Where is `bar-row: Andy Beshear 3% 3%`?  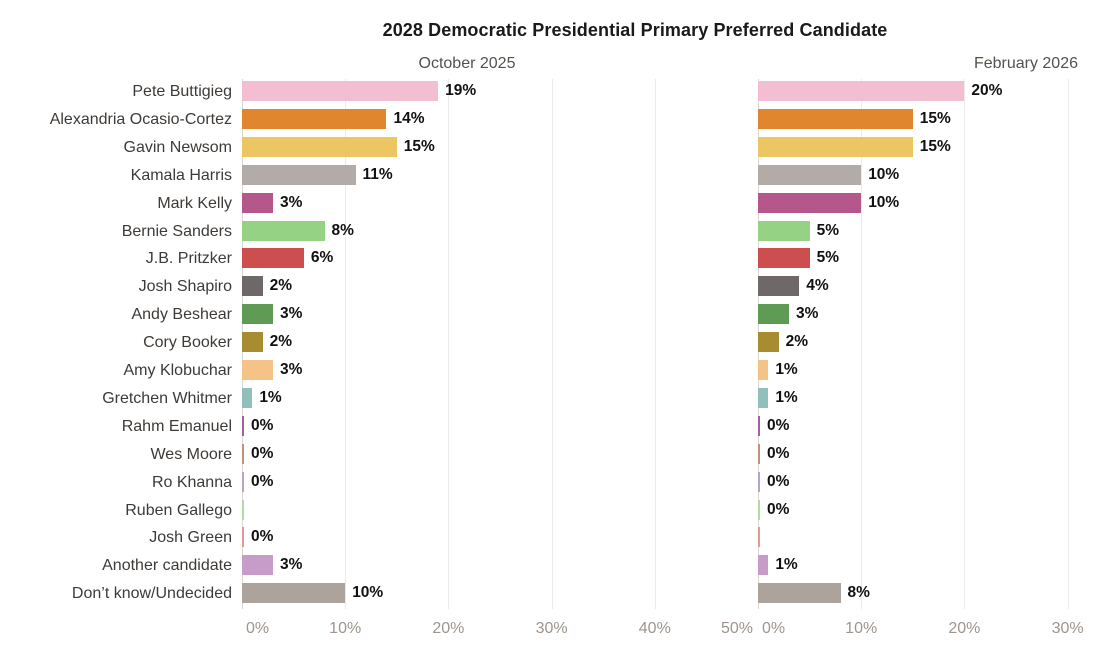
bar-row: Andy Beshear 3% 3% is located at coordinates (552, 316).